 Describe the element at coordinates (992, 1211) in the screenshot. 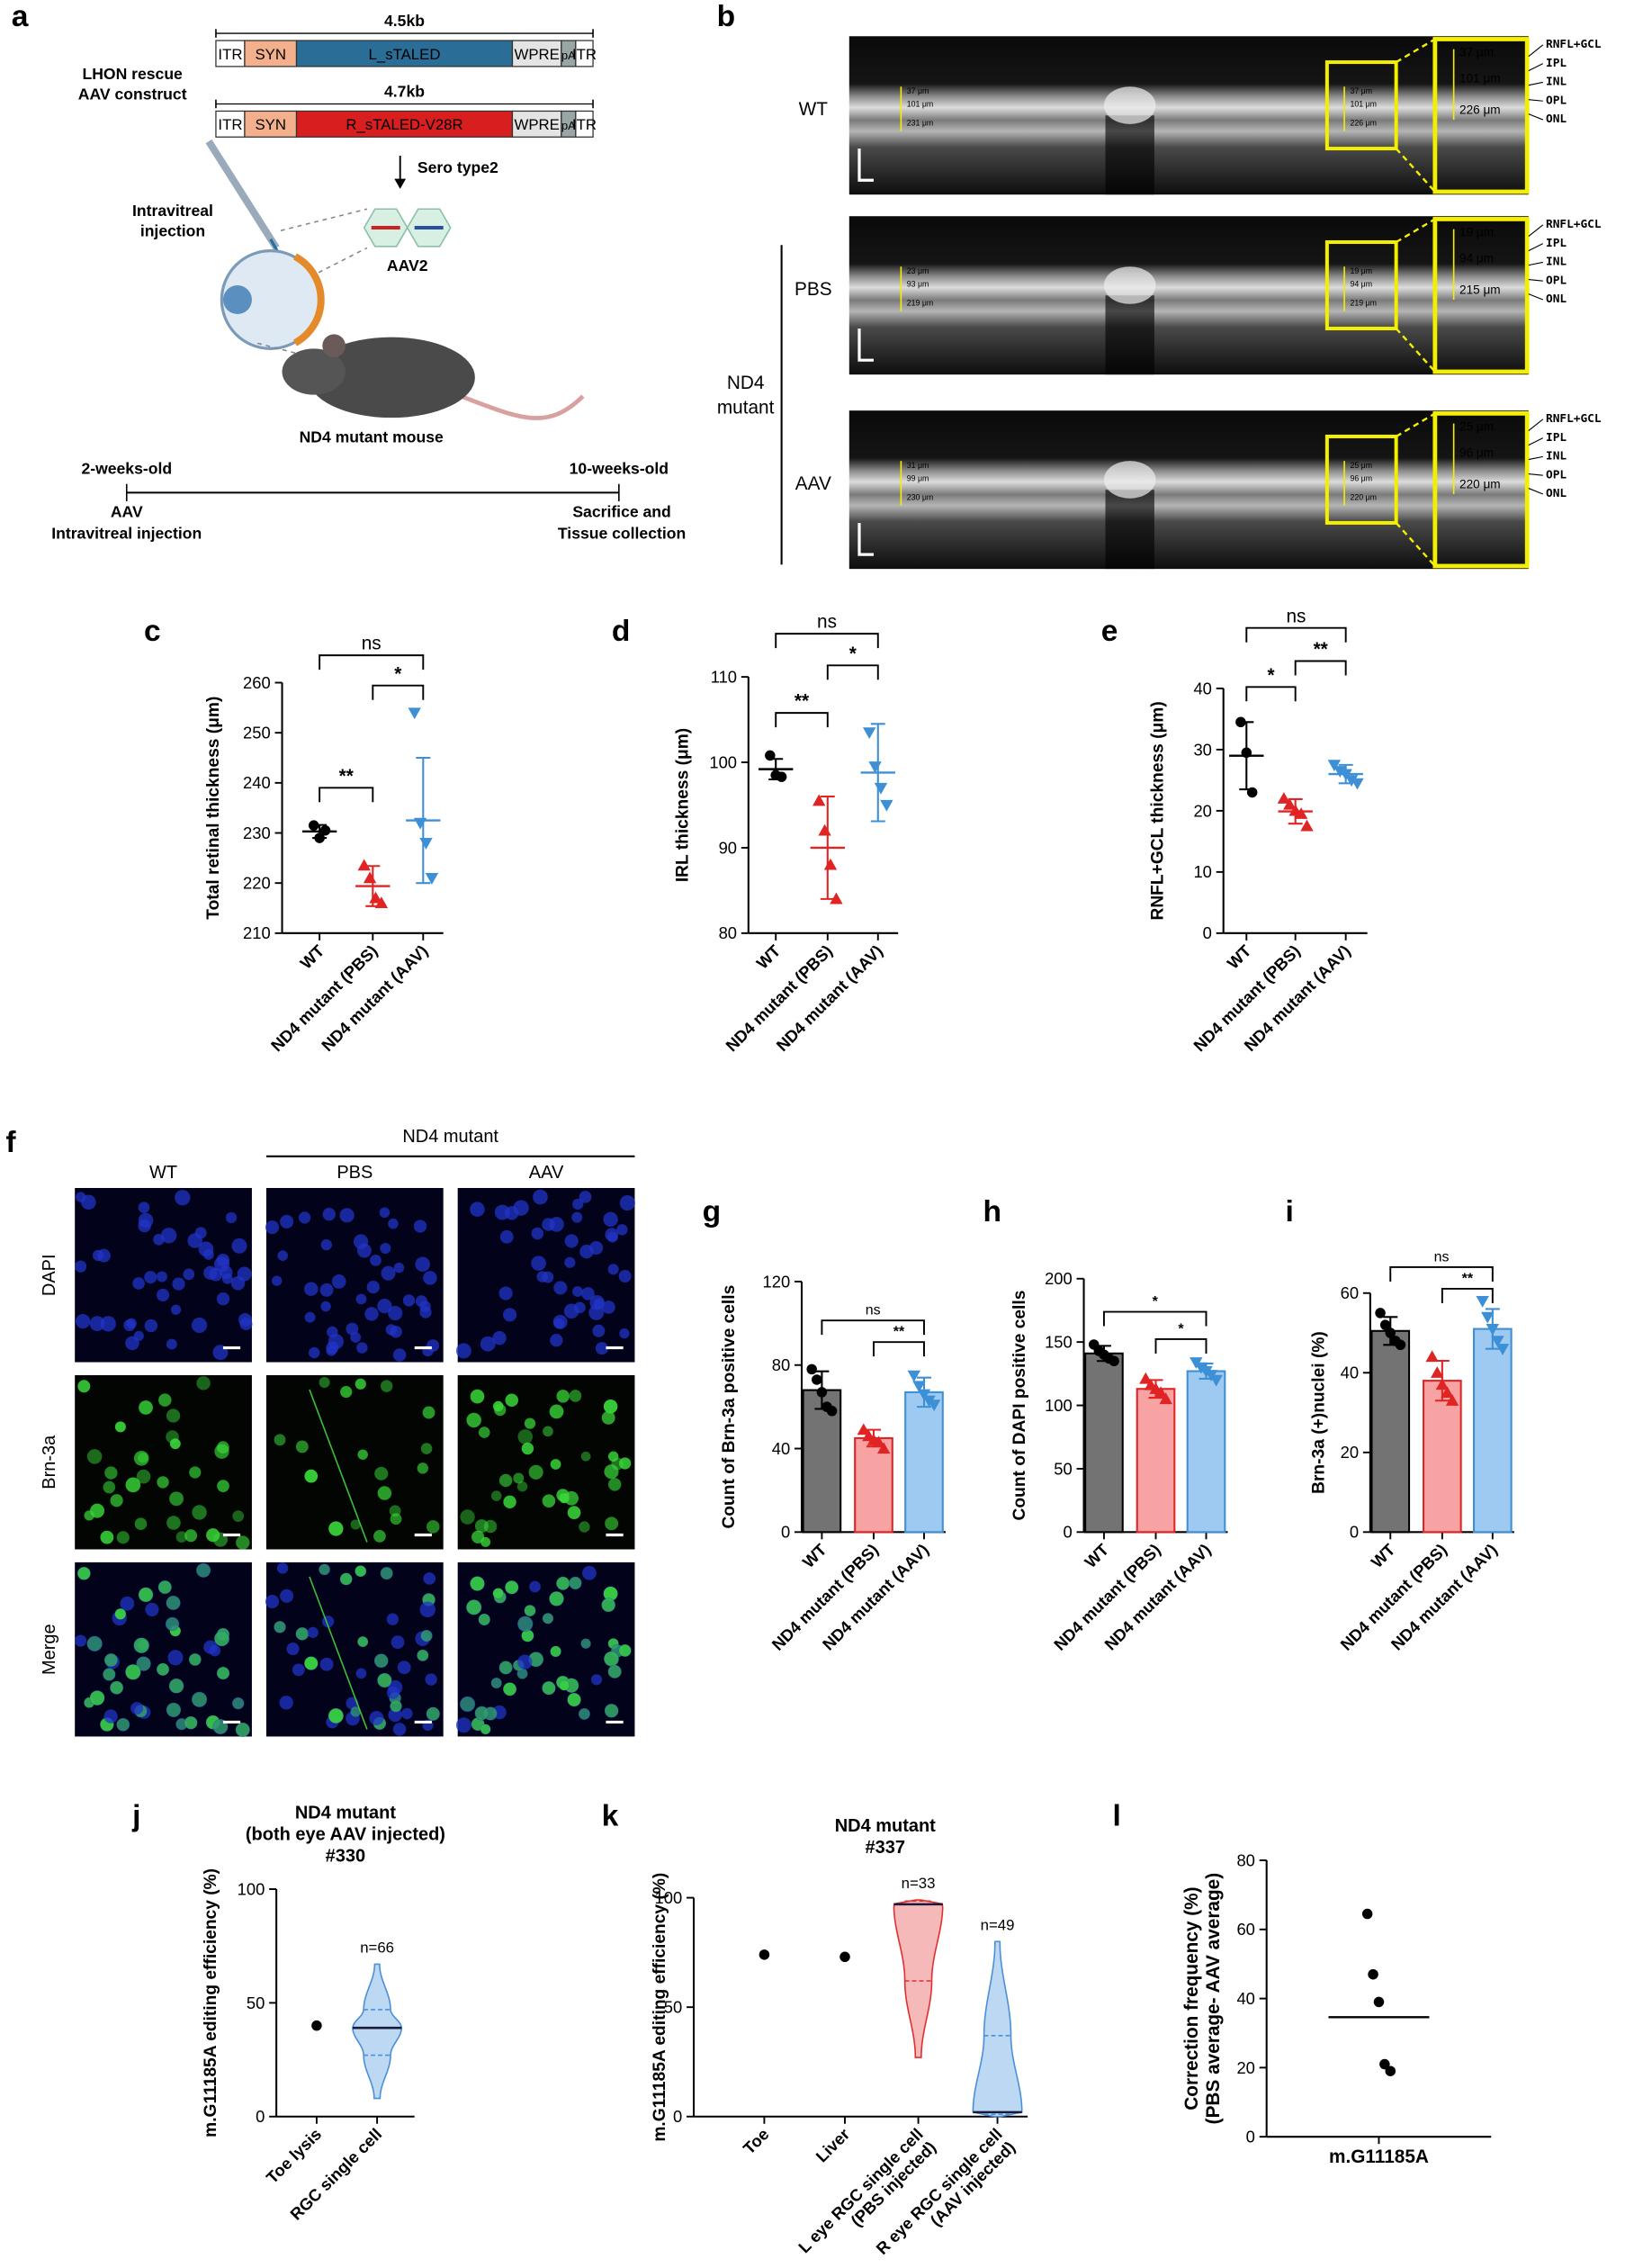

I see `panel-letter: h` at that location.